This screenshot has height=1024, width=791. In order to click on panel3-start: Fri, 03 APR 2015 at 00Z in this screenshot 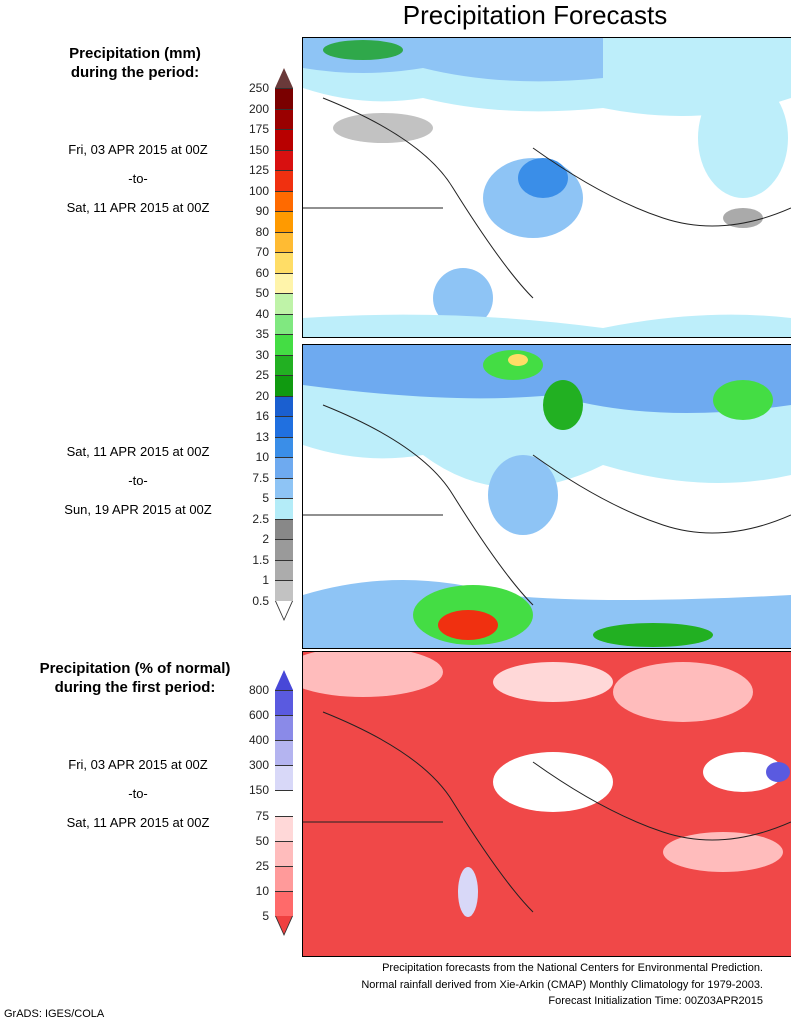, I will do `click(138, 764)`.